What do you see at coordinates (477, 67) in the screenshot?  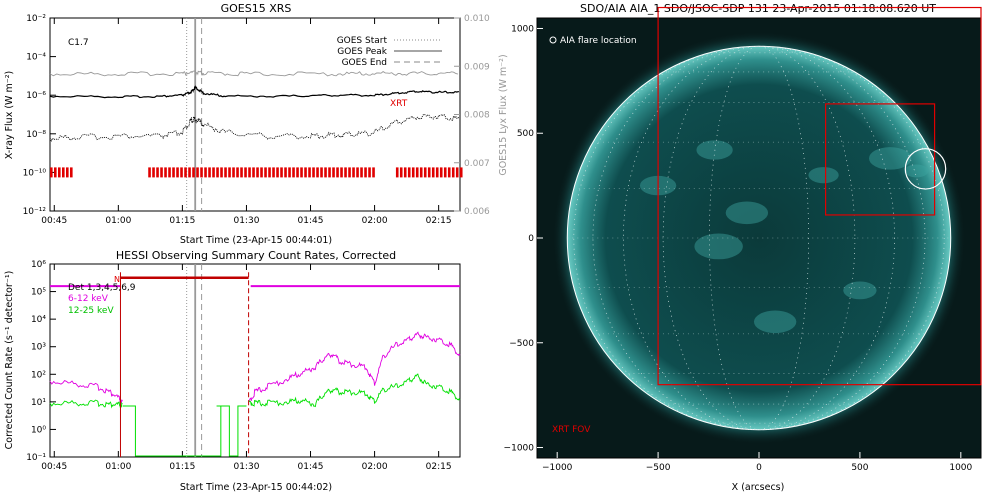 I see `y2-tick-label: 0.009` at bounding box center [477, 67].